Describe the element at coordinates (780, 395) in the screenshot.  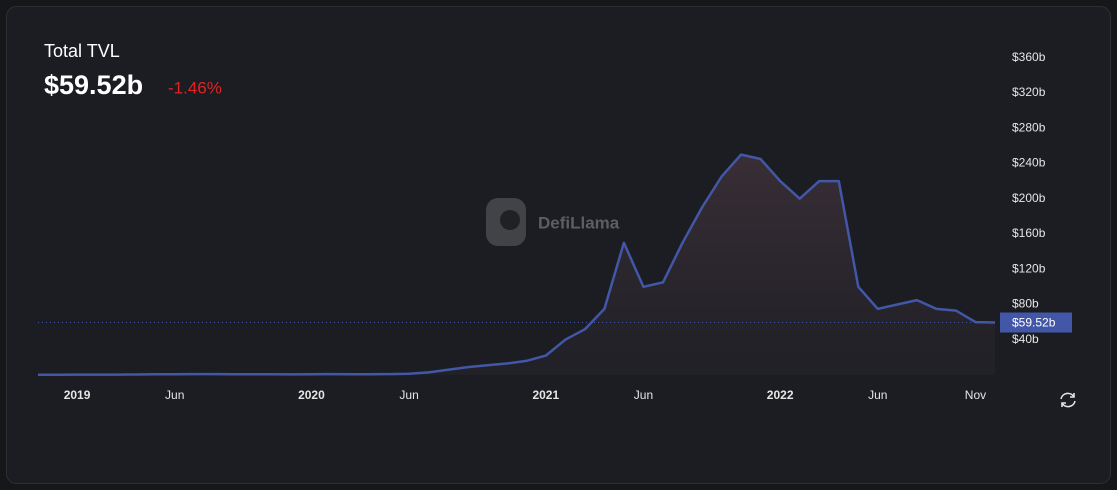
I see `x-tick-label: 2022` at that location.